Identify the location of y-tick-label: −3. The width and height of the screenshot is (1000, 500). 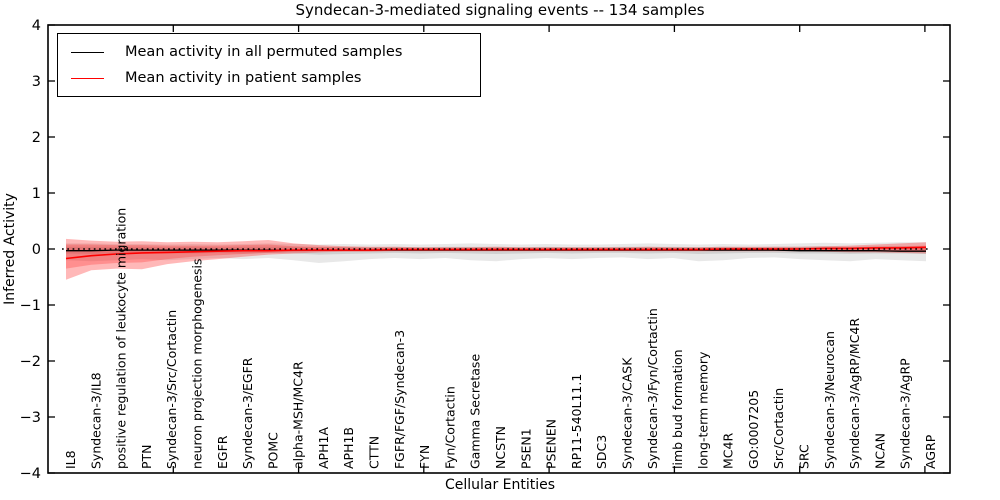
(30, 418).